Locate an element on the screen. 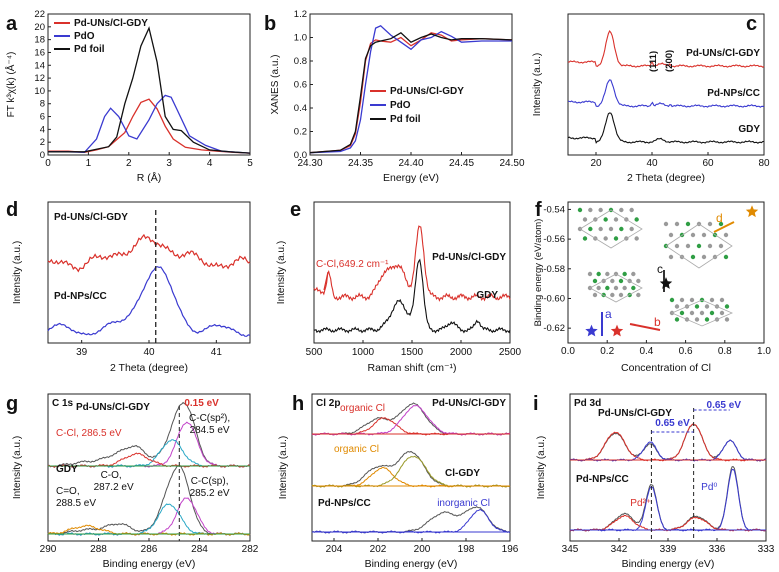 The height and width of the screenshot is (572, 779). panel-a-x-tick-label: 5 is located at coordinates (250, 163).